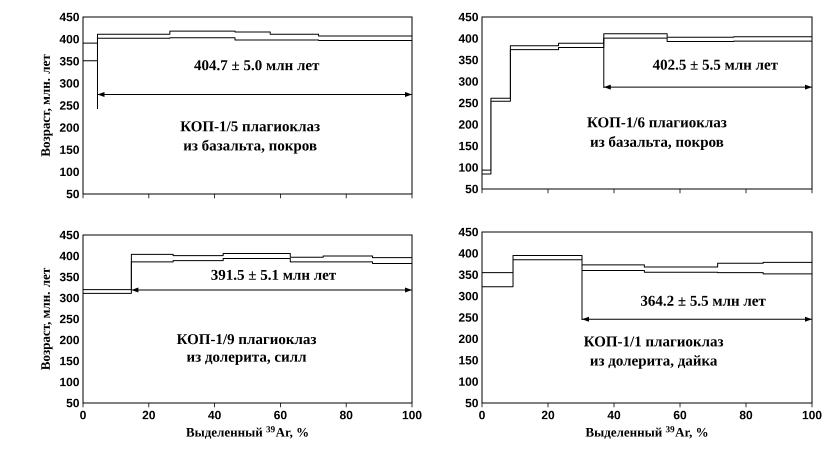  Describe the element at coordinates (246, 339) in the screenshot. I see `annotation: КОП-1/9 плагиоклаз` at that location.